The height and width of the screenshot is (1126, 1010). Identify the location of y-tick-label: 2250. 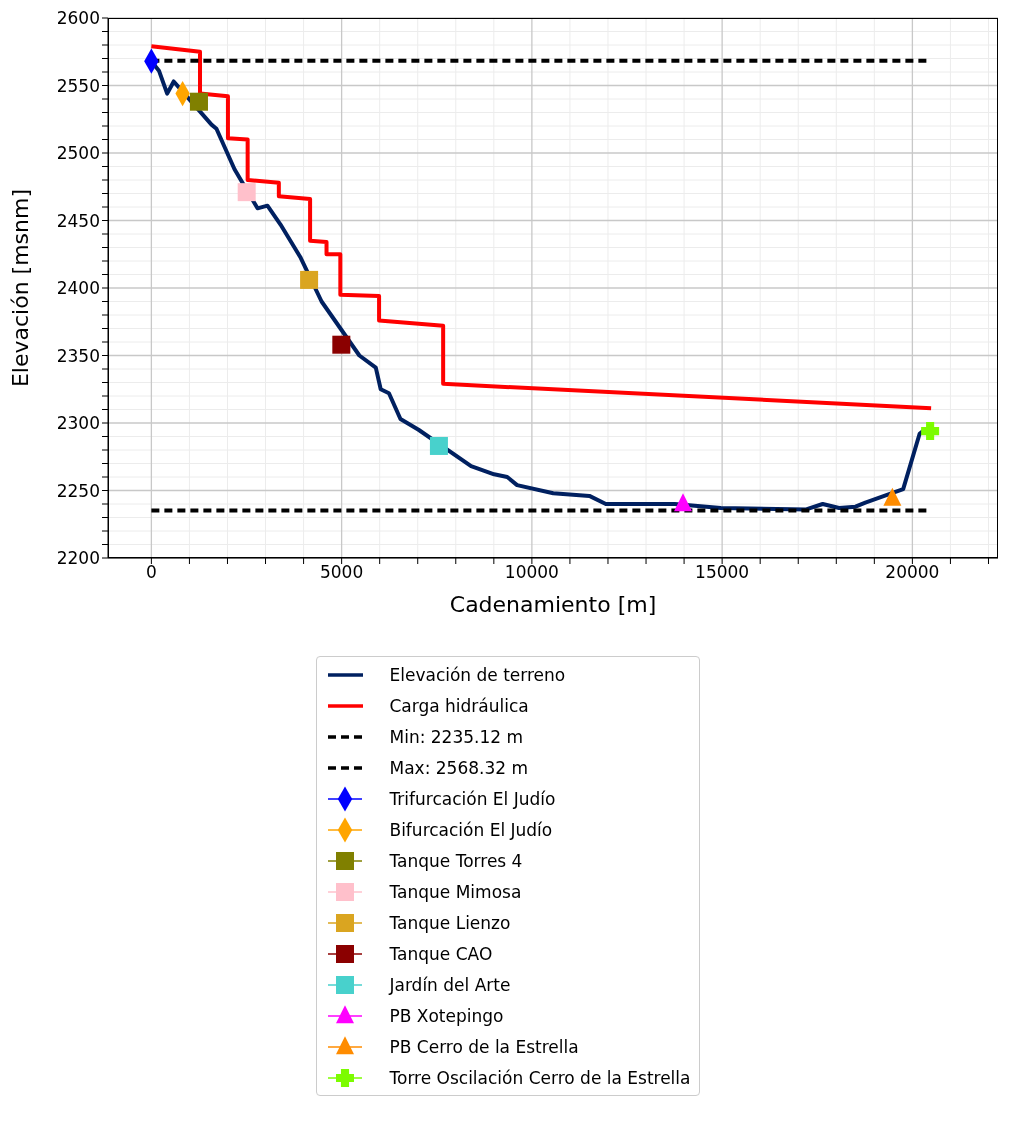
(78, 490).